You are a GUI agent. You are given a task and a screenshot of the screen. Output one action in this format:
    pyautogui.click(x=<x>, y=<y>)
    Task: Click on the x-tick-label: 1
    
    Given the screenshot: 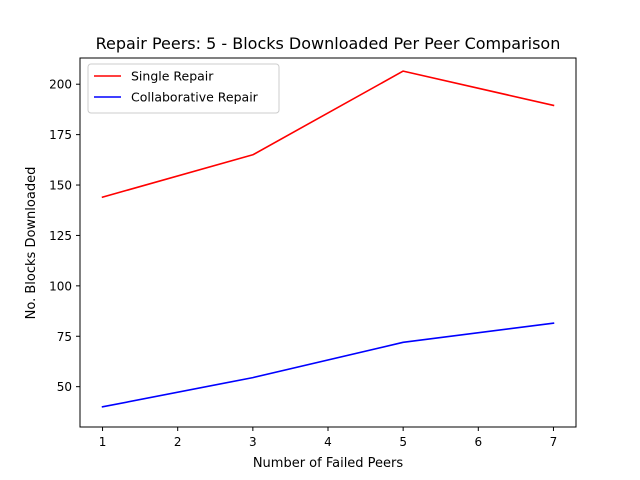 What is the action you would take?
    pyautogui.click(x=103, y=442)
    